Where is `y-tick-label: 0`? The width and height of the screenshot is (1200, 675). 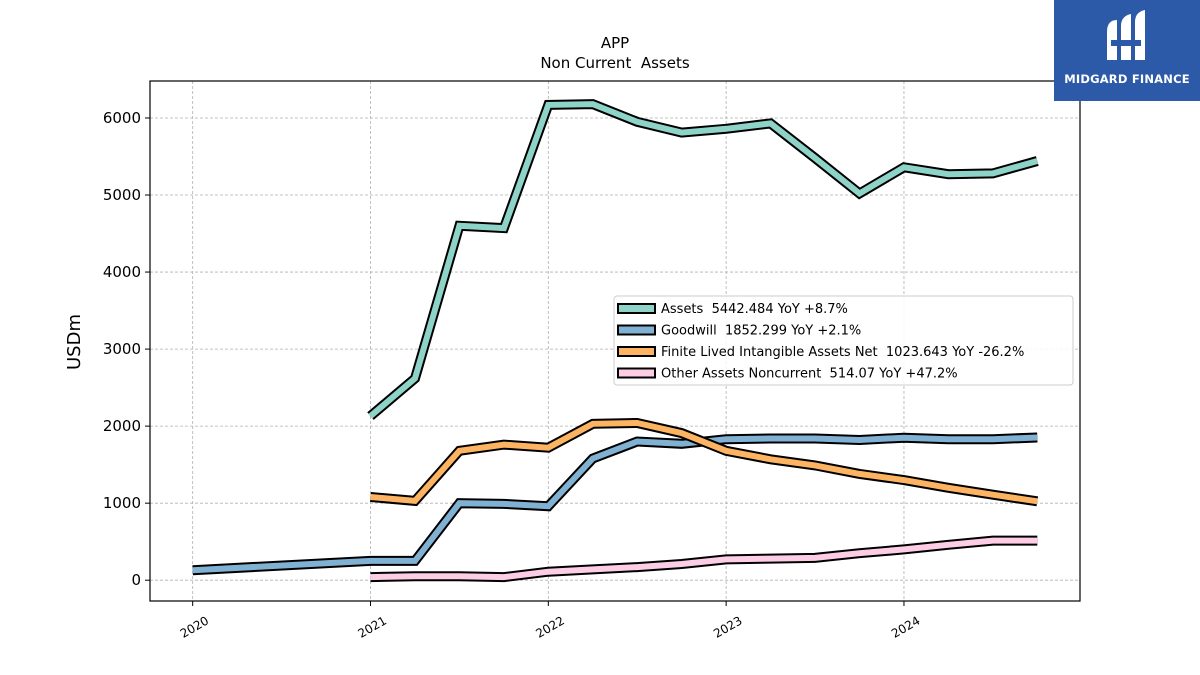
y-tick-label: 0 is located at coordinates (136, 580).